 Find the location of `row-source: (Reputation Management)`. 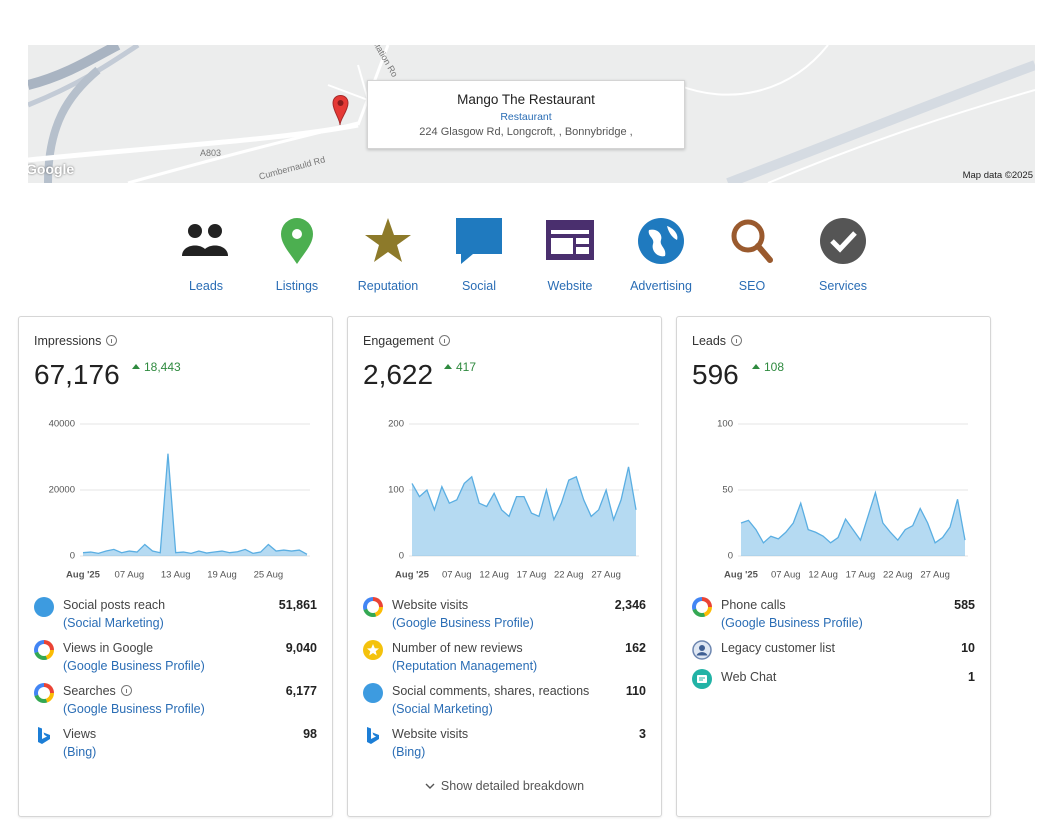

row-source: (Reputation Management) is located at coordinates (465, 666).